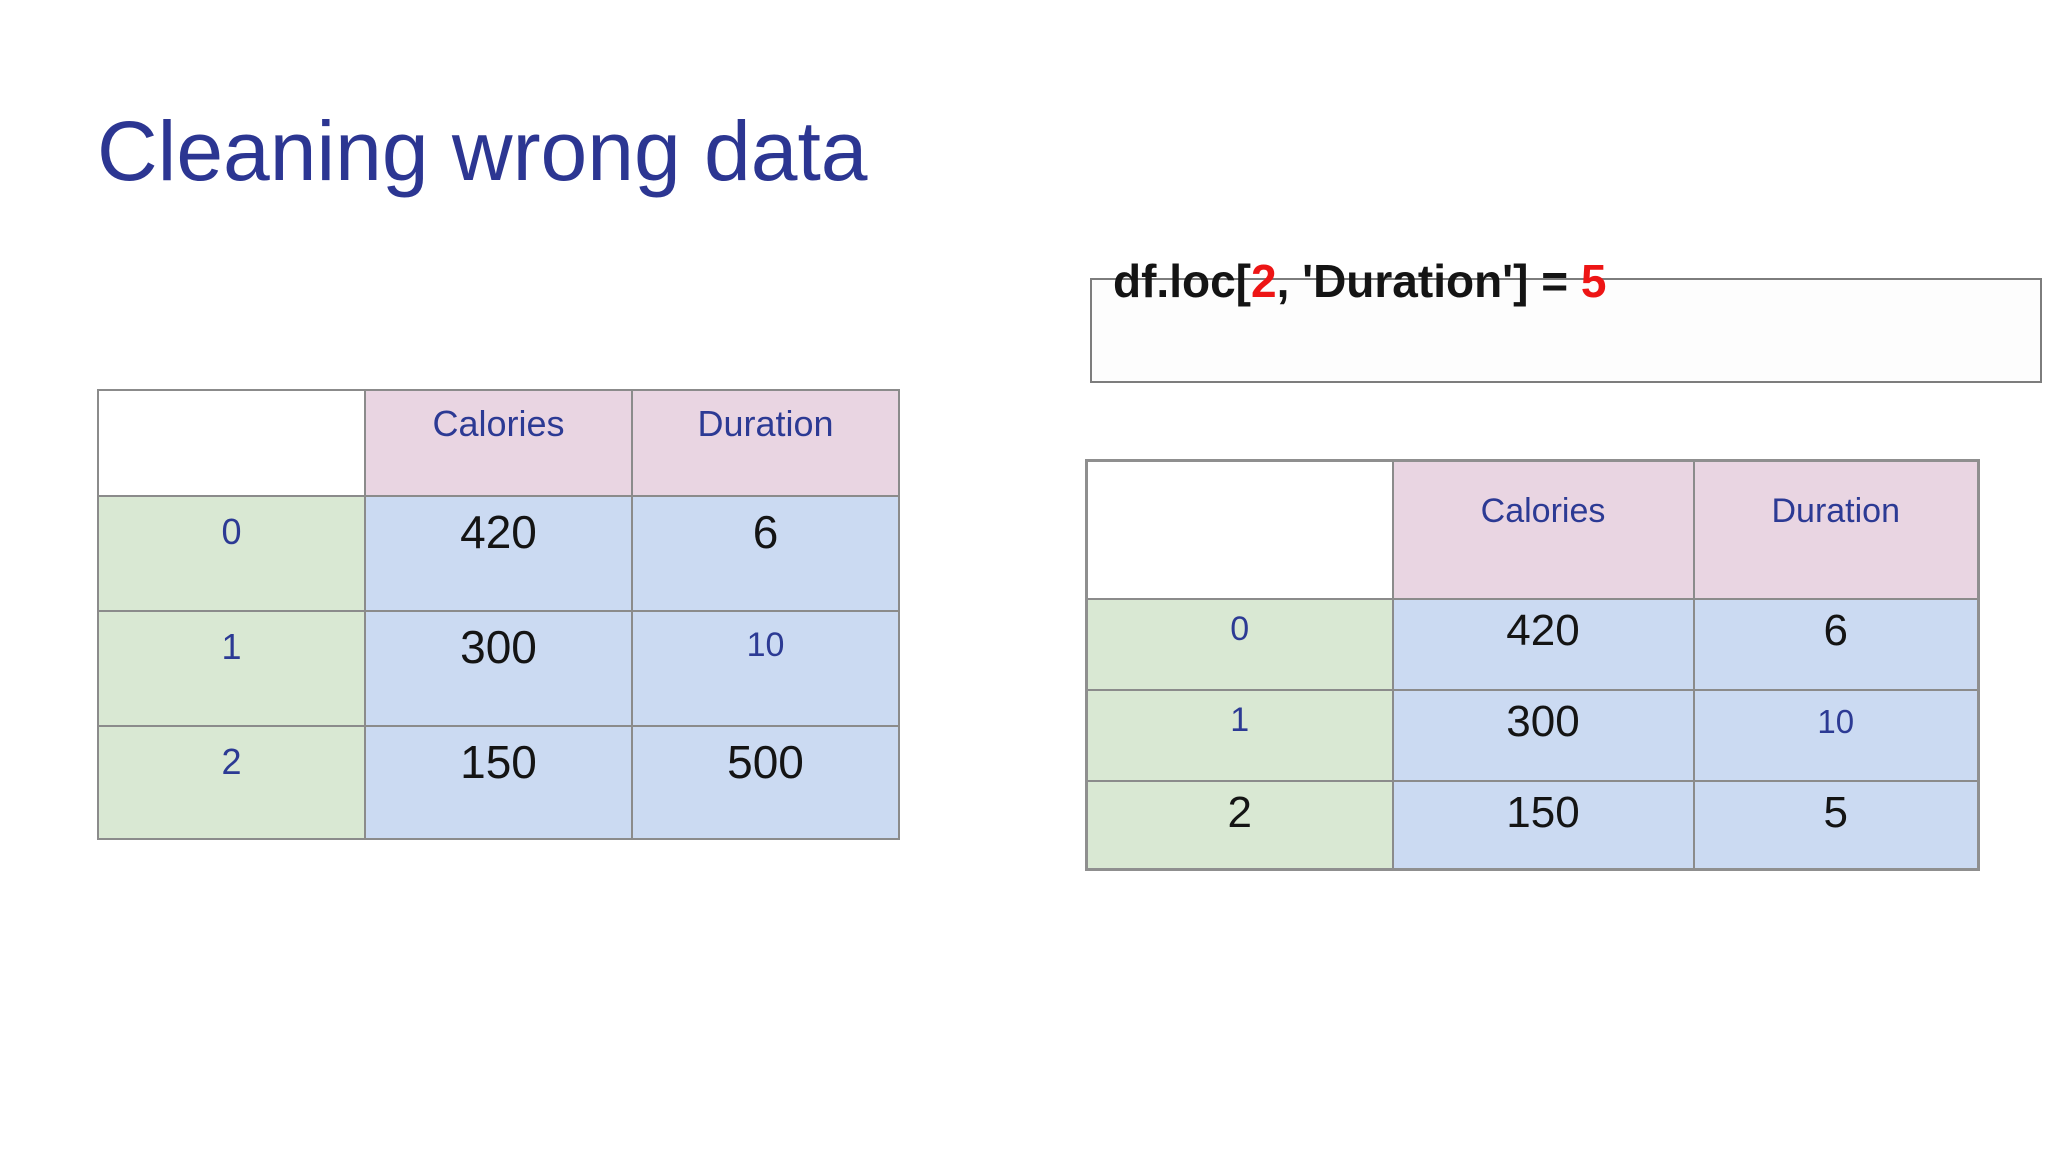 The width and height of the screenshot is (2048, 1152). I want to click on slide-title: Cleaning wrong data, so click(482, 151).